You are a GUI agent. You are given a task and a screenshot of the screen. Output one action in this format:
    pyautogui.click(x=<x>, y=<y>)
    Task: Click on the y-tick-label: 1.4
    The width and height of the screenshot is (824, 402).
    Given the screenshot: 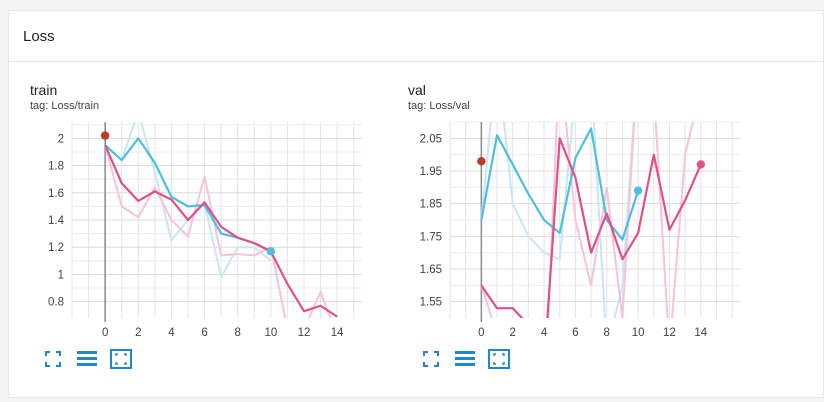 What is the action you would take?
    pyautogui.click(x=56, y=221)
    